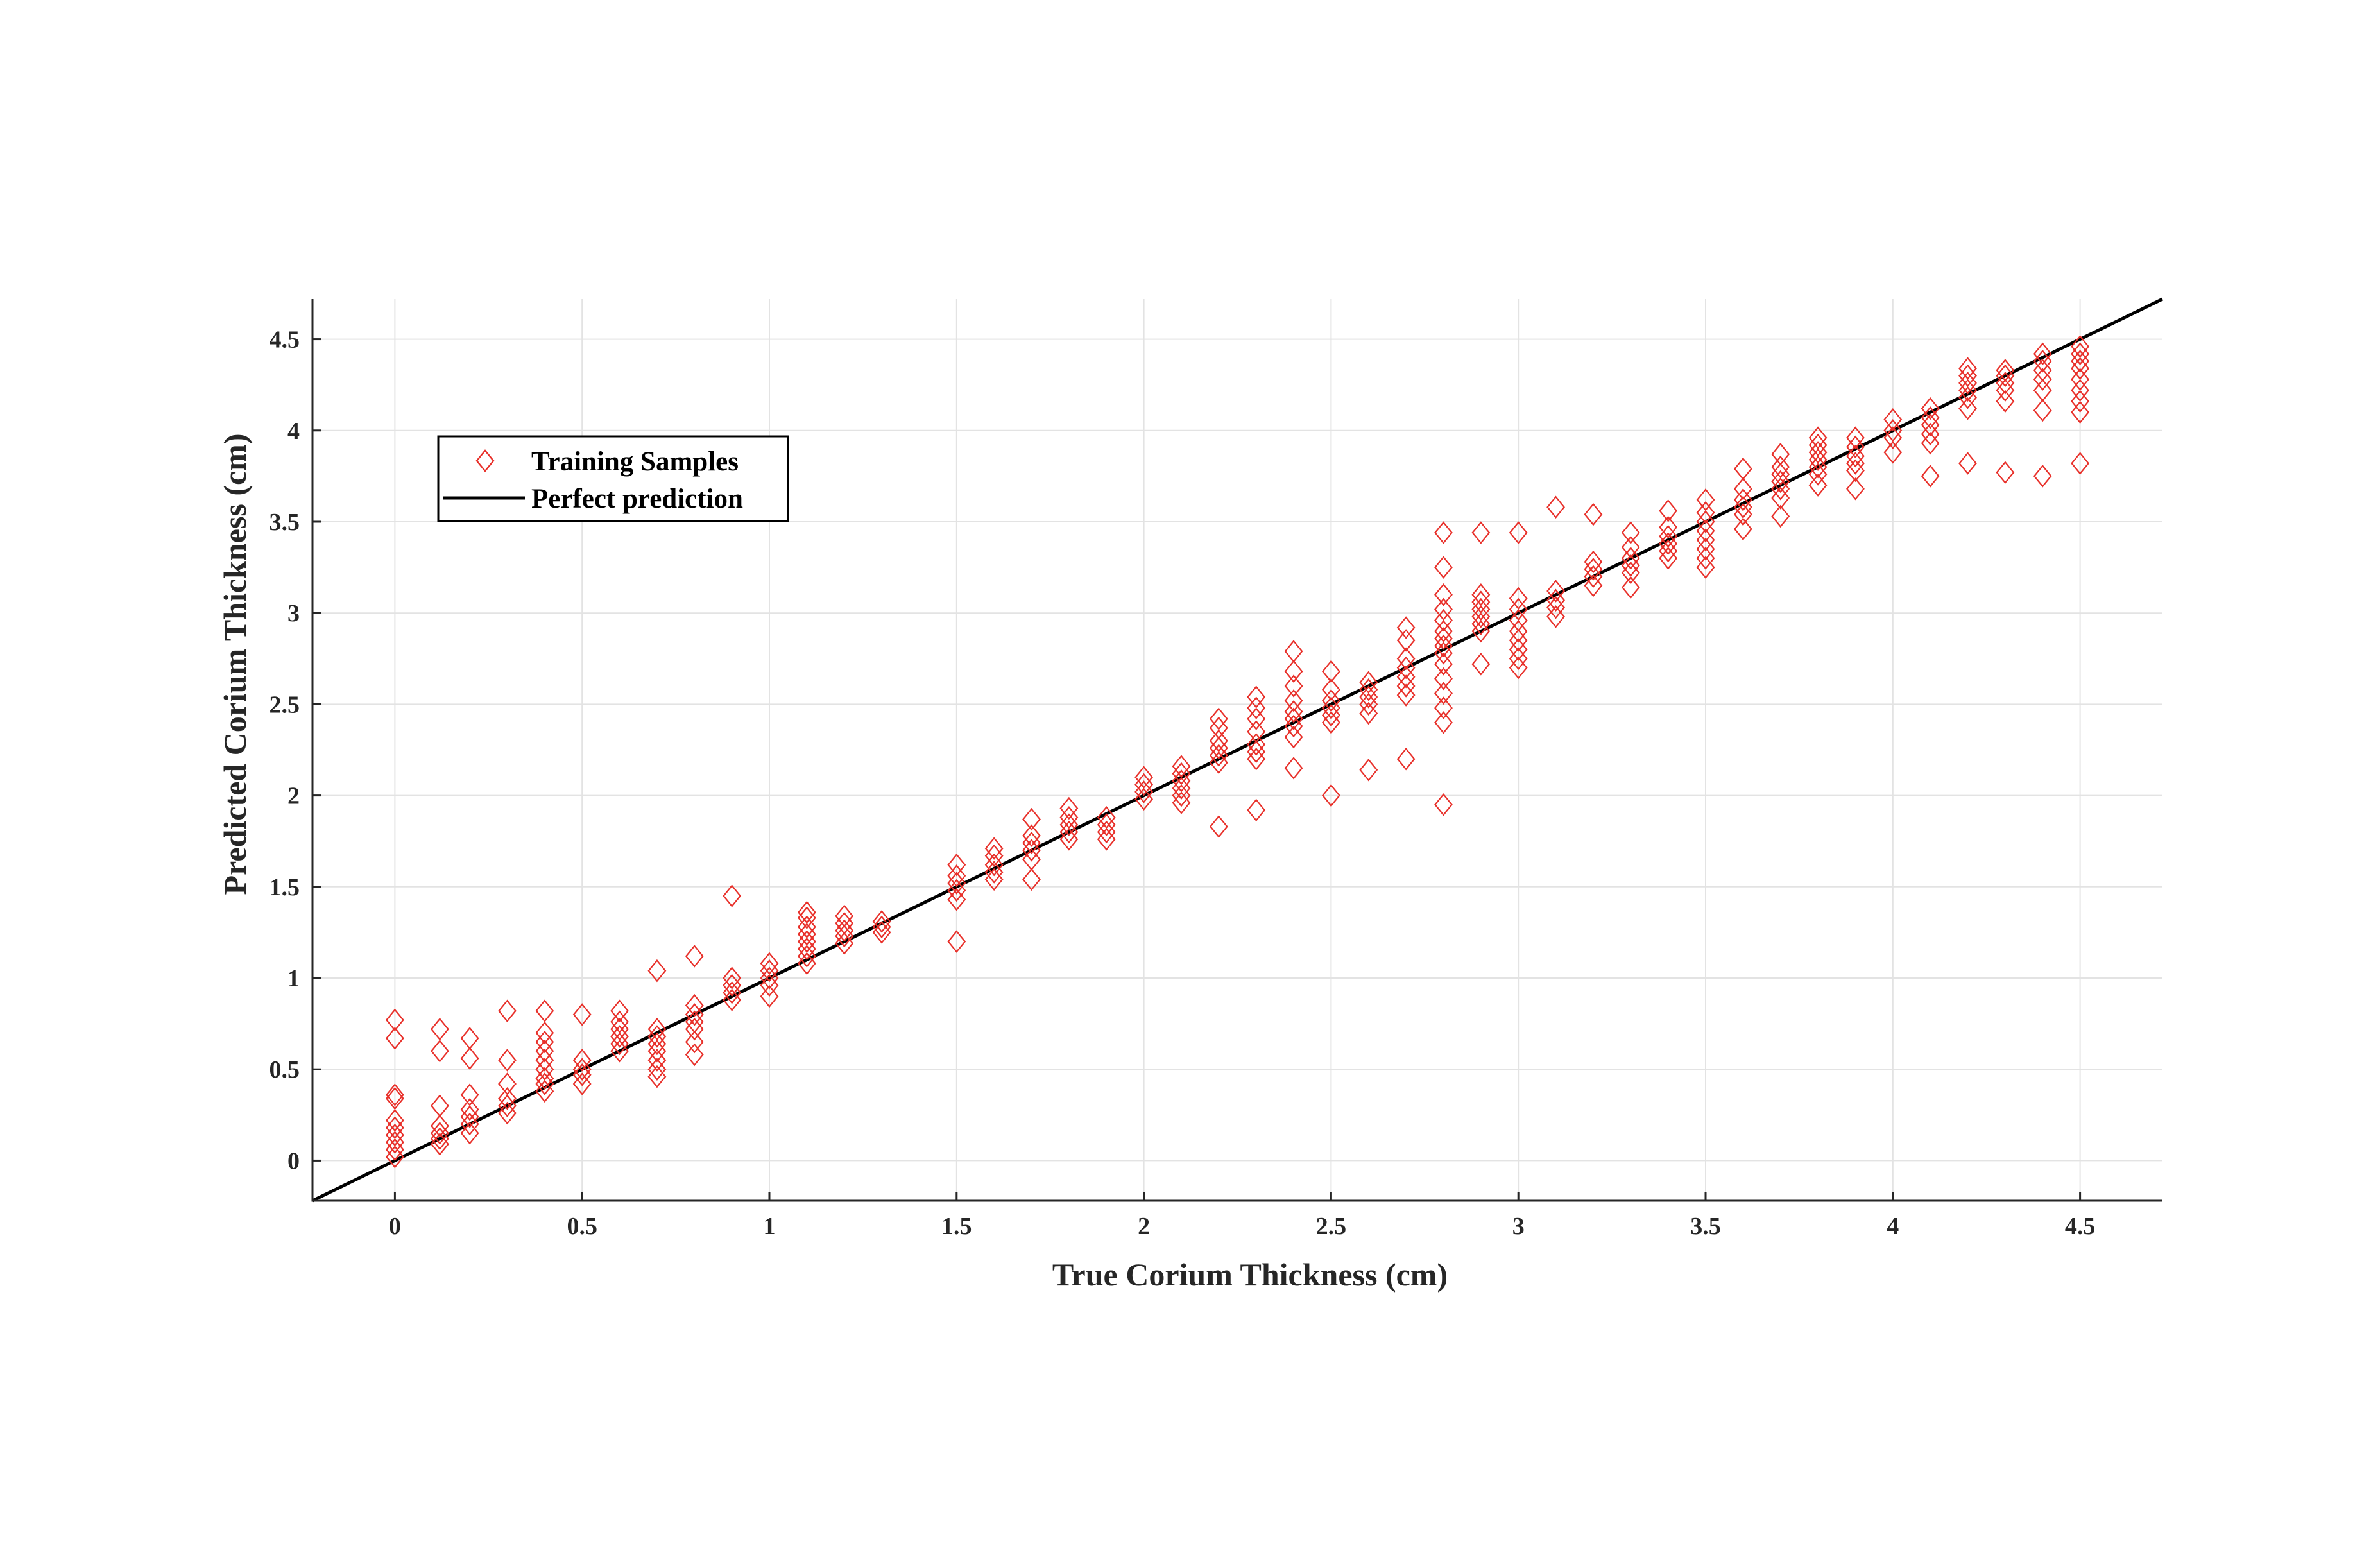 This screenshot has width=2380, height=1546. What do you see at coordinates (613, 478) in the screenshot?
I see `legend: Training Samples Perfect prediction` at bounding box center [613, 478].